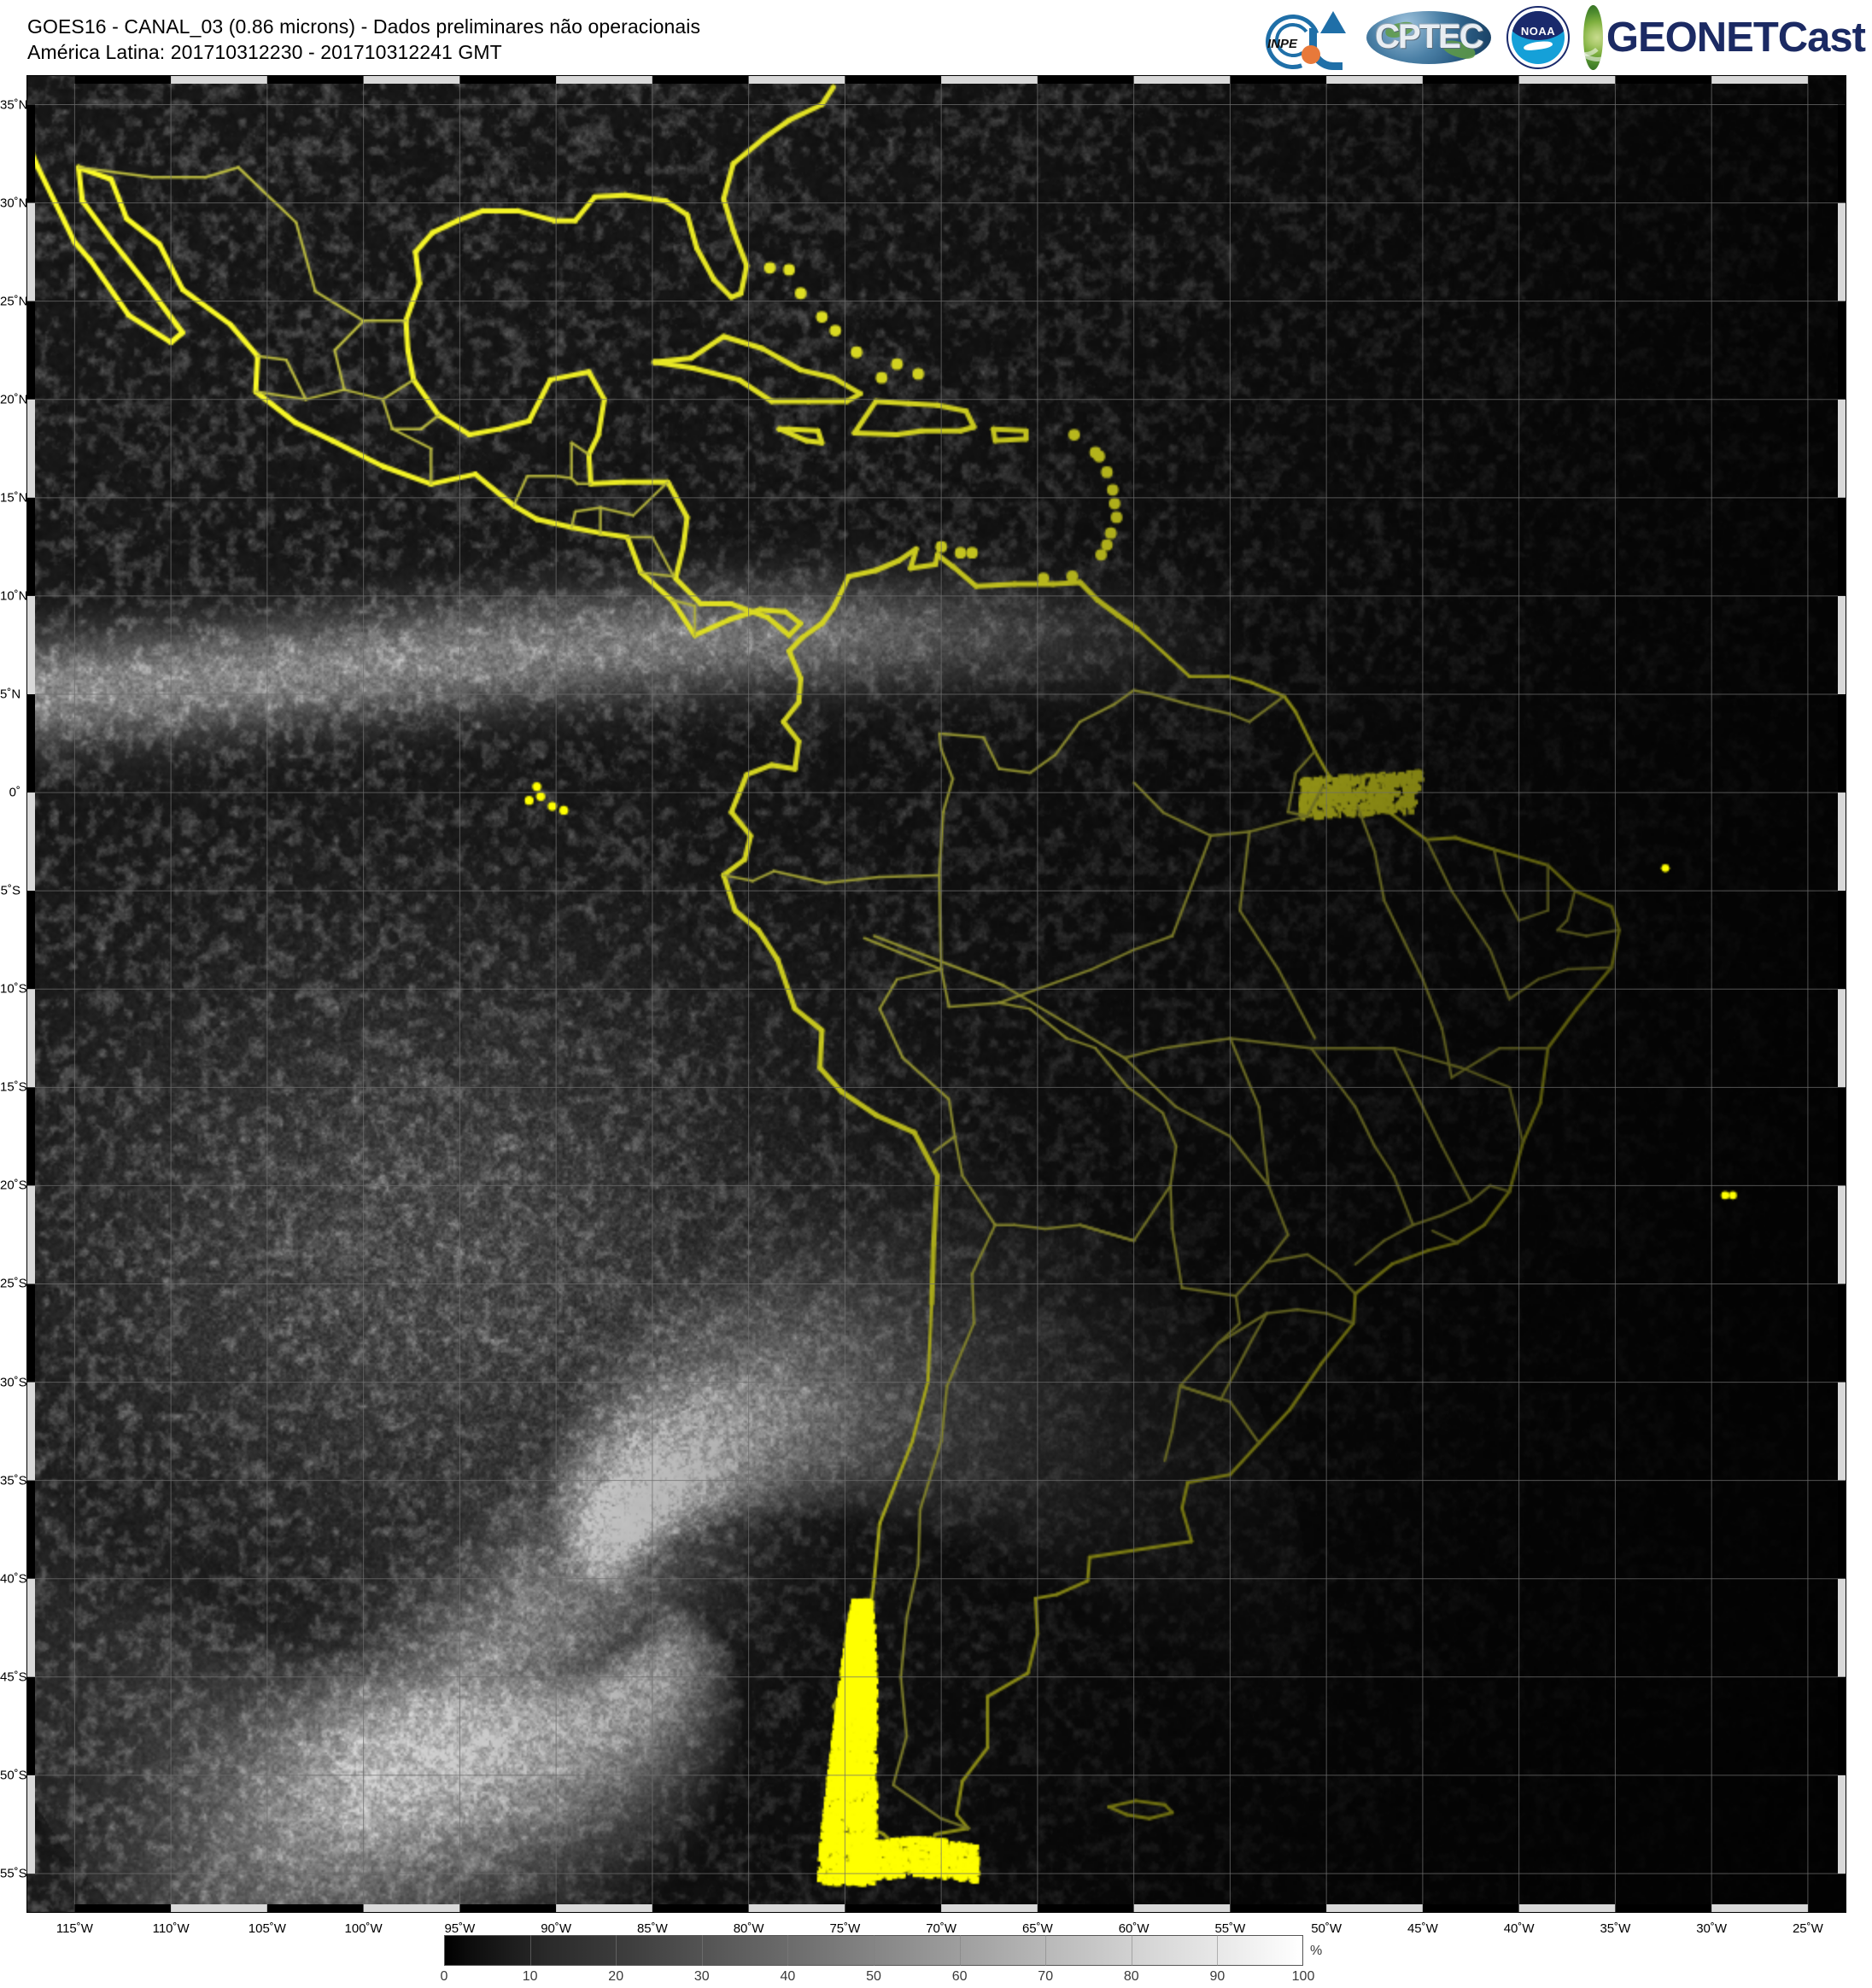  I want to click on noaa-bird-icon, so click(1538, 45).